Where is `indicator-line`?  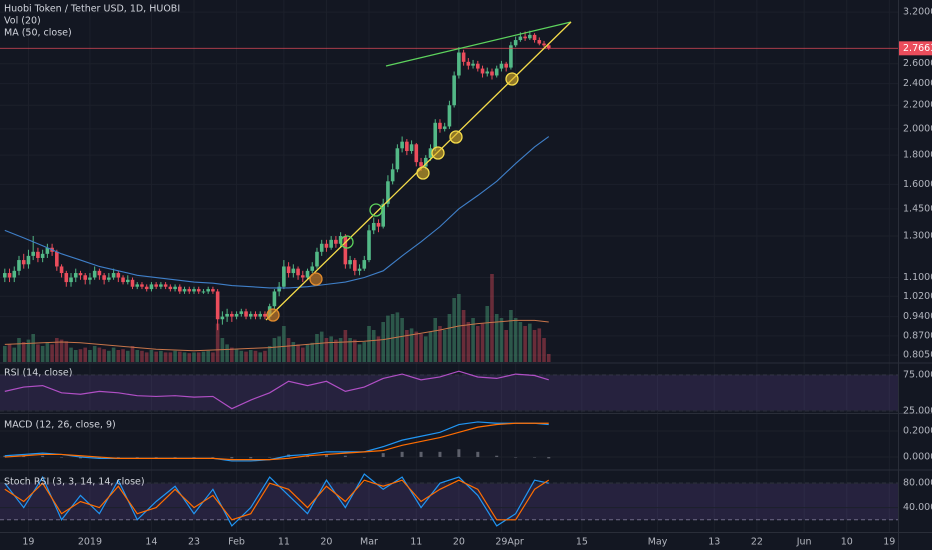 indicator-line is located at coordinates (276, 441).